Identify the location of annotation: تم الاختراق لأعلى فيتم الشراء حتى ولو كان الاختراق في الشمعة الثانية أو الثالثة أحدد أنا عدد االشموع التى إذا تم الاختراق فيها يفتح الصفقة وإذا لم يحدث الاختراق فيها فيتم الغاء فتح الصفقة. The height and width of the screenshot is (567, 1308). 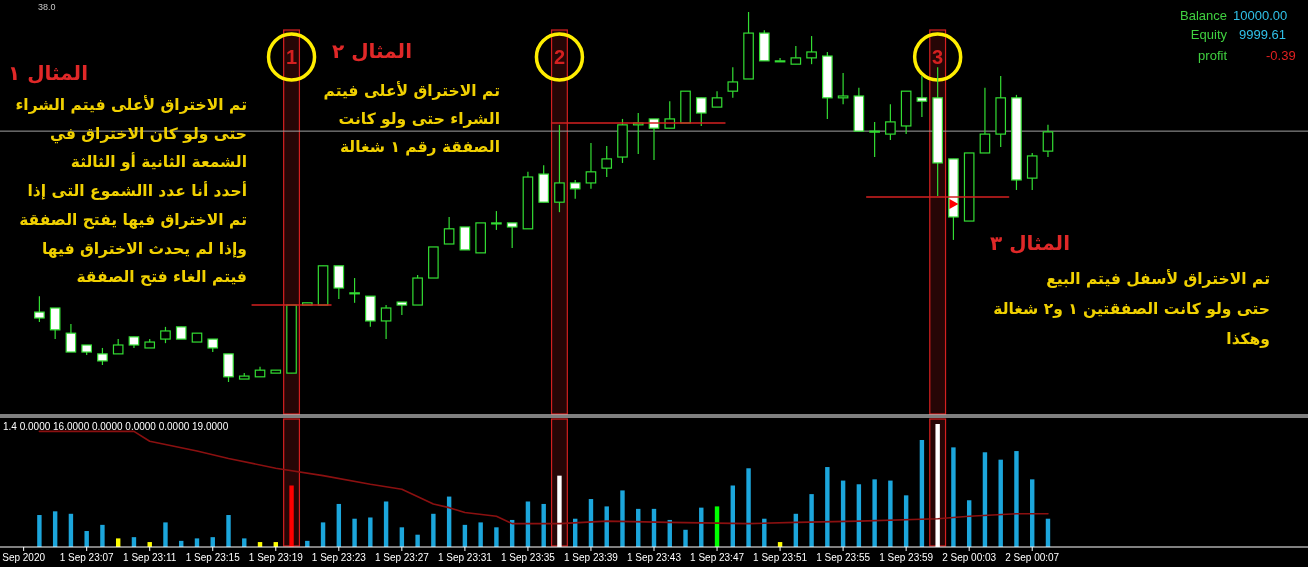
(131, 191).